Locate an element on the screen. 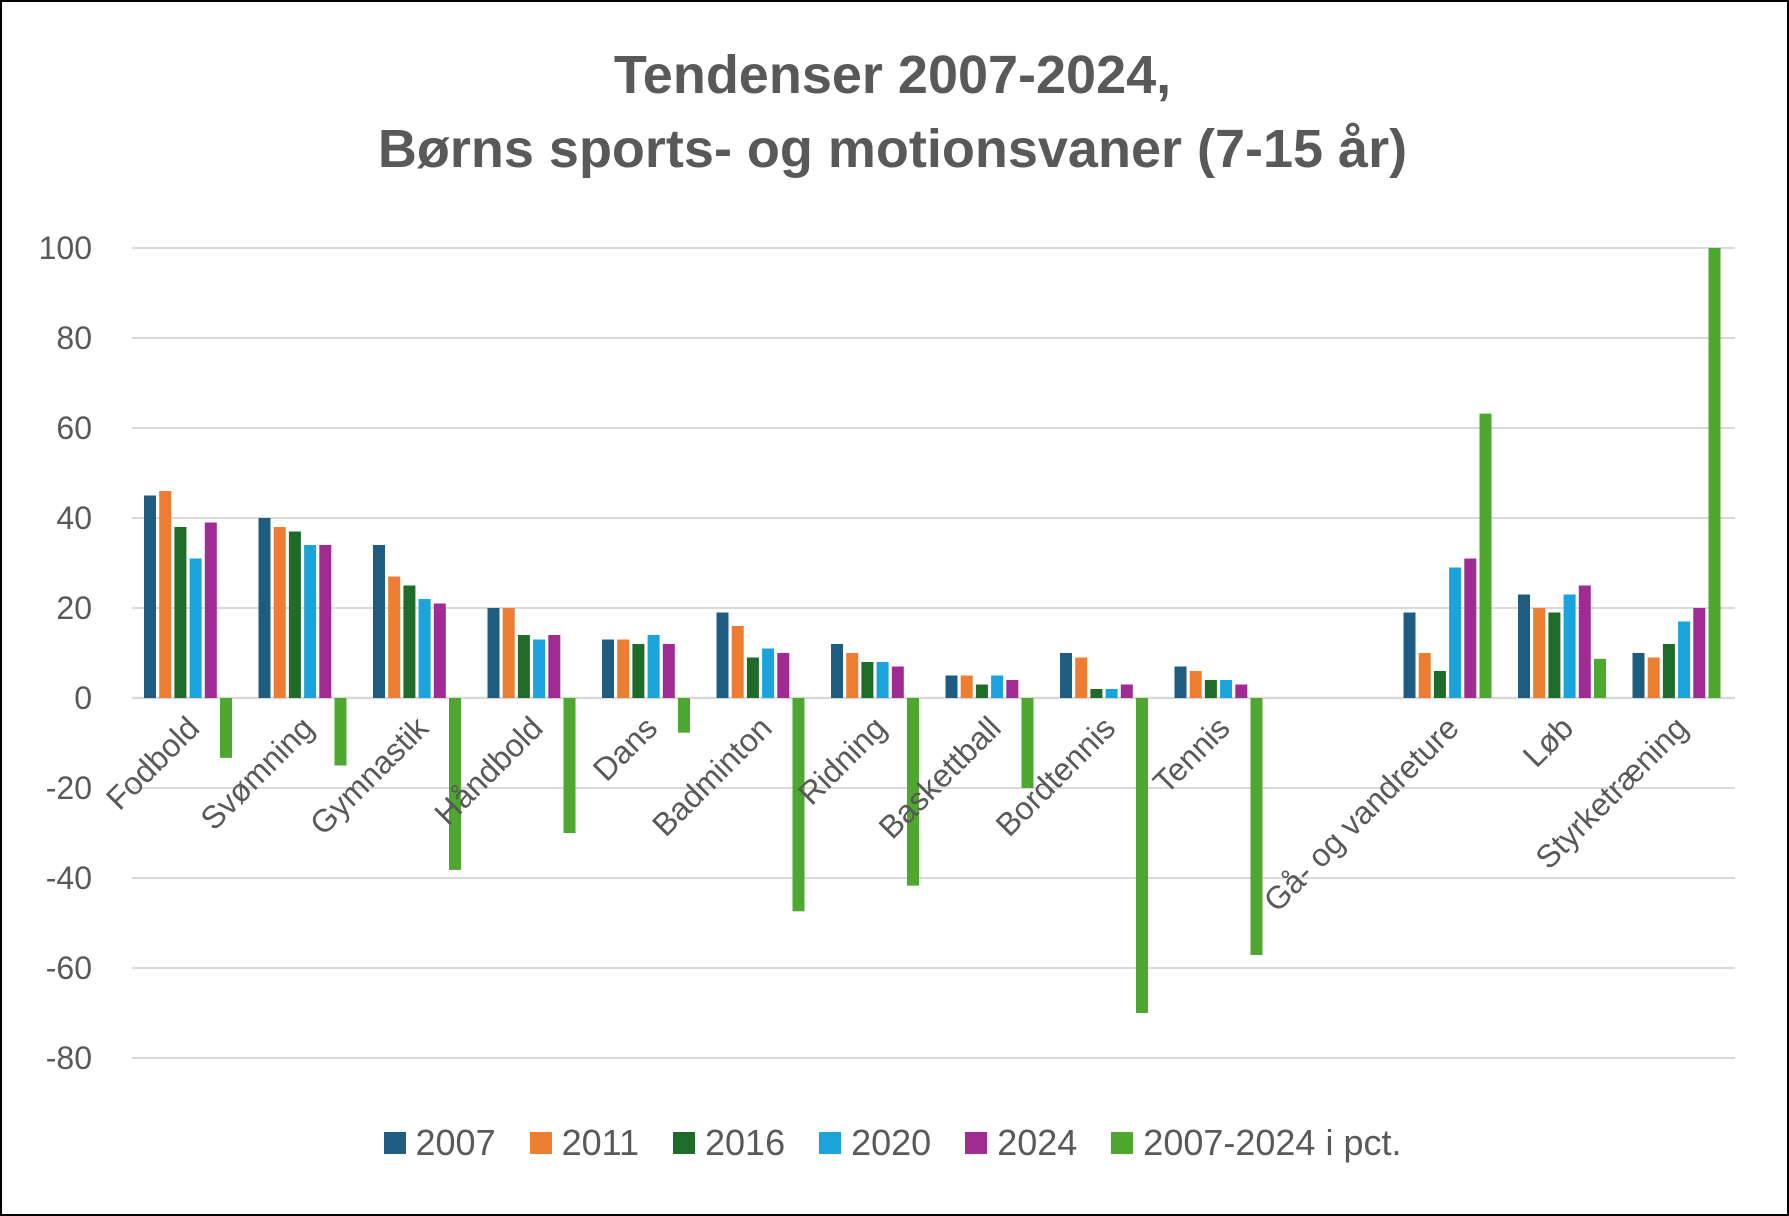  legend-label: 2007-2024 i pct. is located at coordinates (1272, 1142).